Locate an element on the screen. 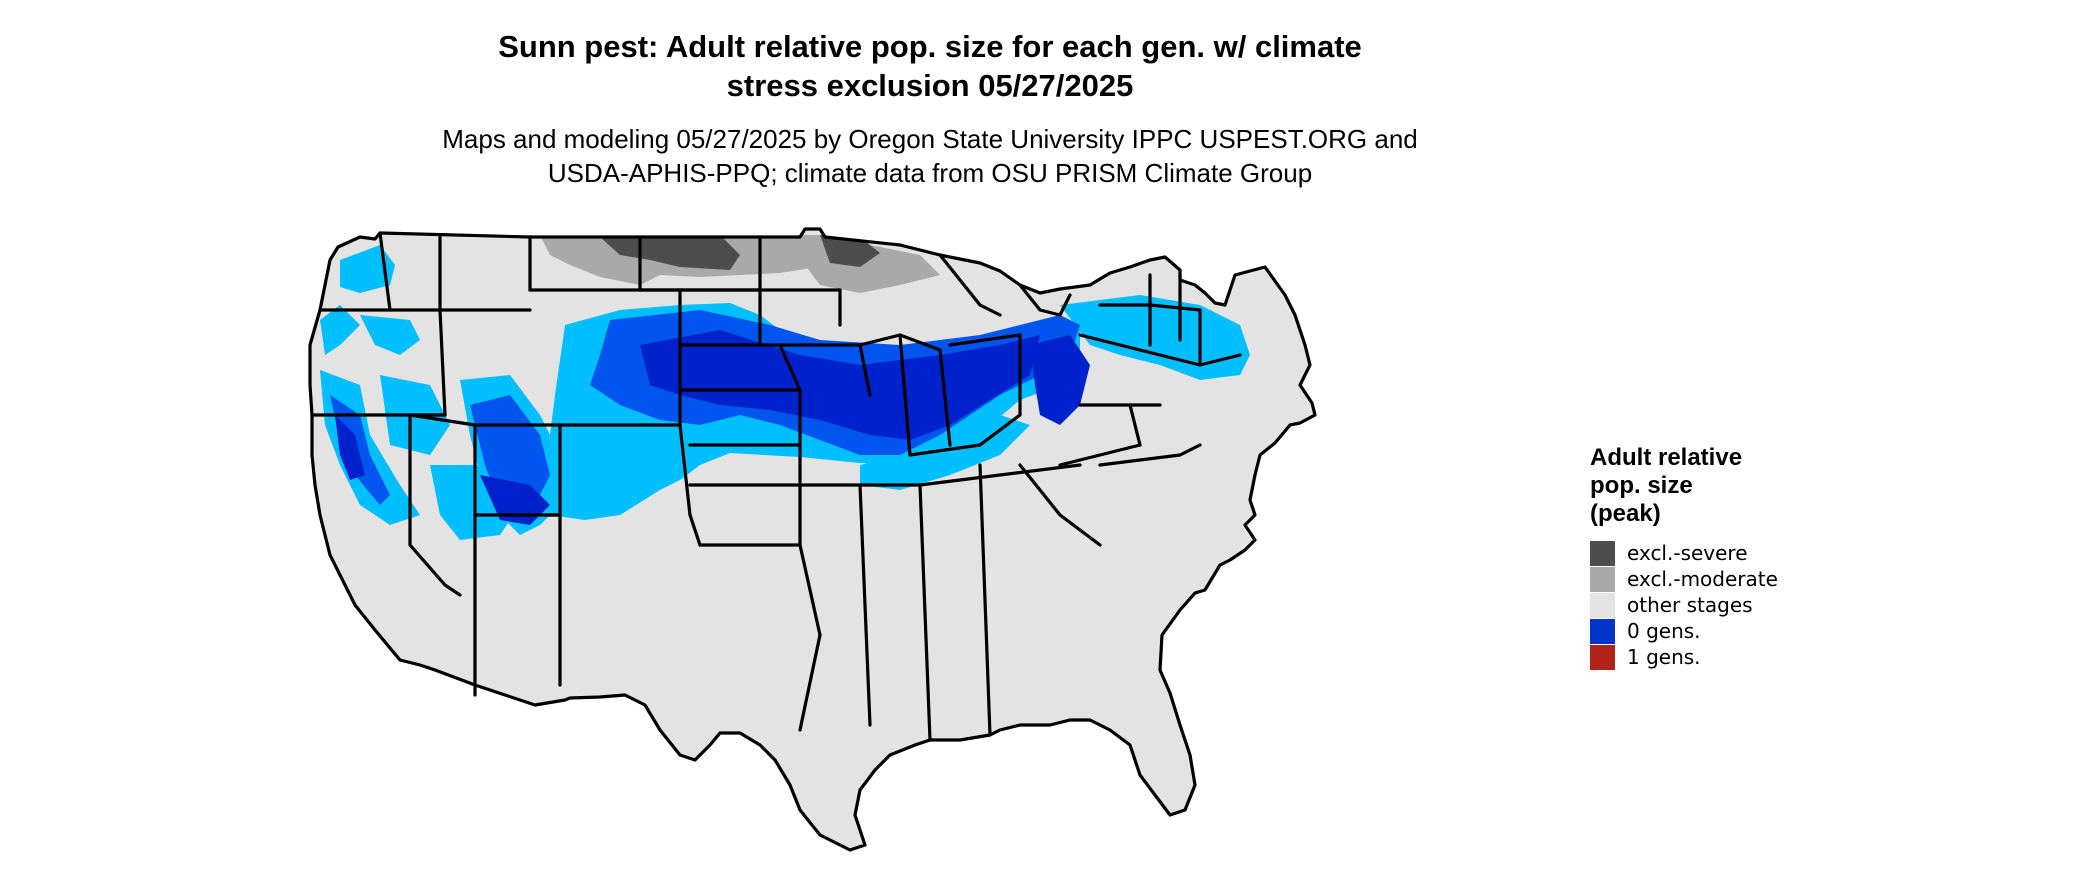 This screenshot has width=2100, height=895. legend-swatch-other-stages is located at coordinates (1602, 605).